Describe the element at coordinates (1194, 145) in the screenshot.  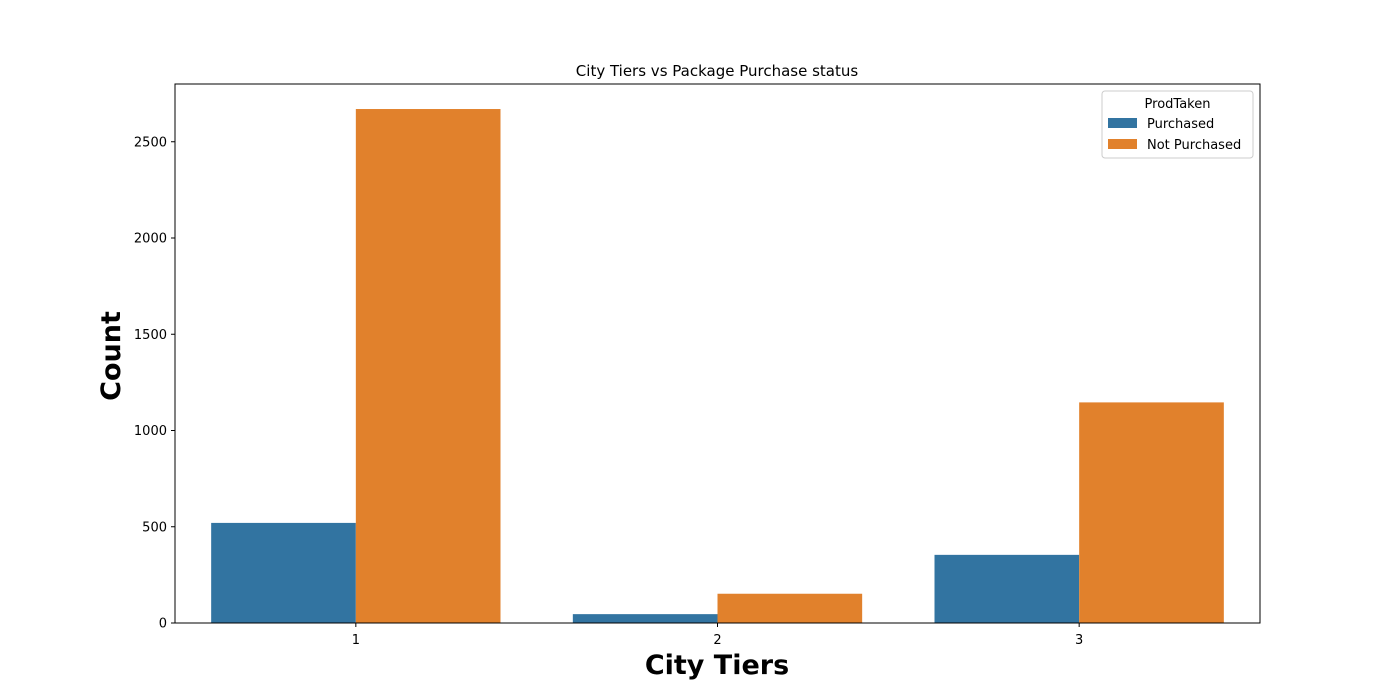
I see `legend-label: Not Purchased` at that location.